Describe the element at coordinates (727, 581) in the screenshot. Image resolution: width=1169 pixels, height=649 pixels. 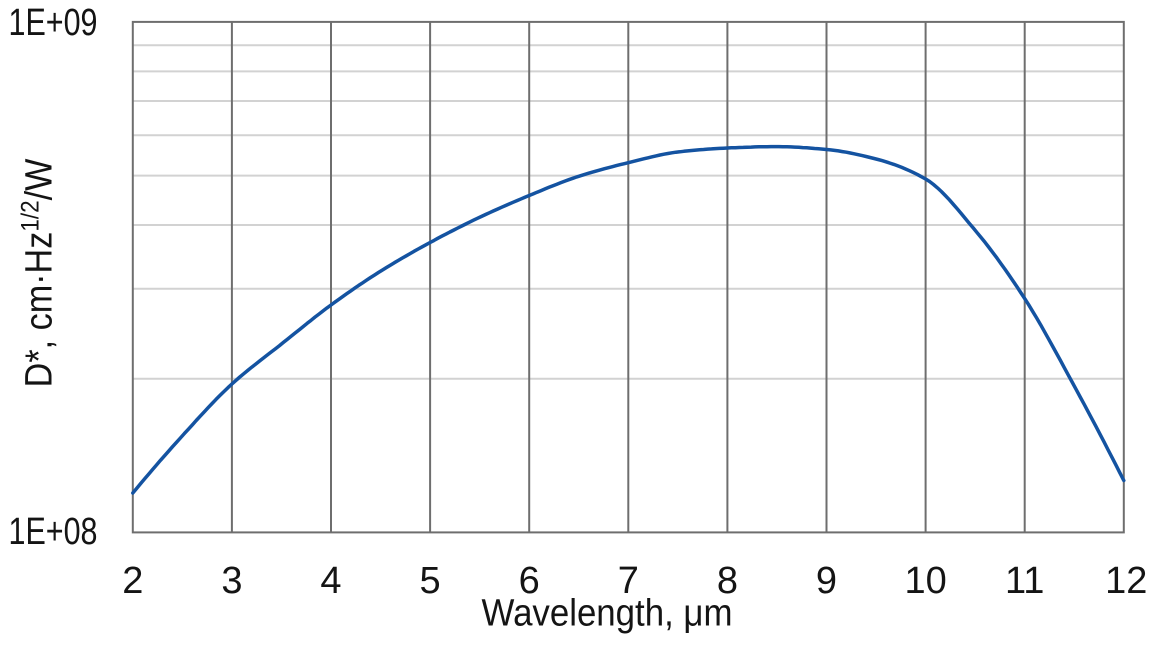
I see `svg-text: 8` at that location.